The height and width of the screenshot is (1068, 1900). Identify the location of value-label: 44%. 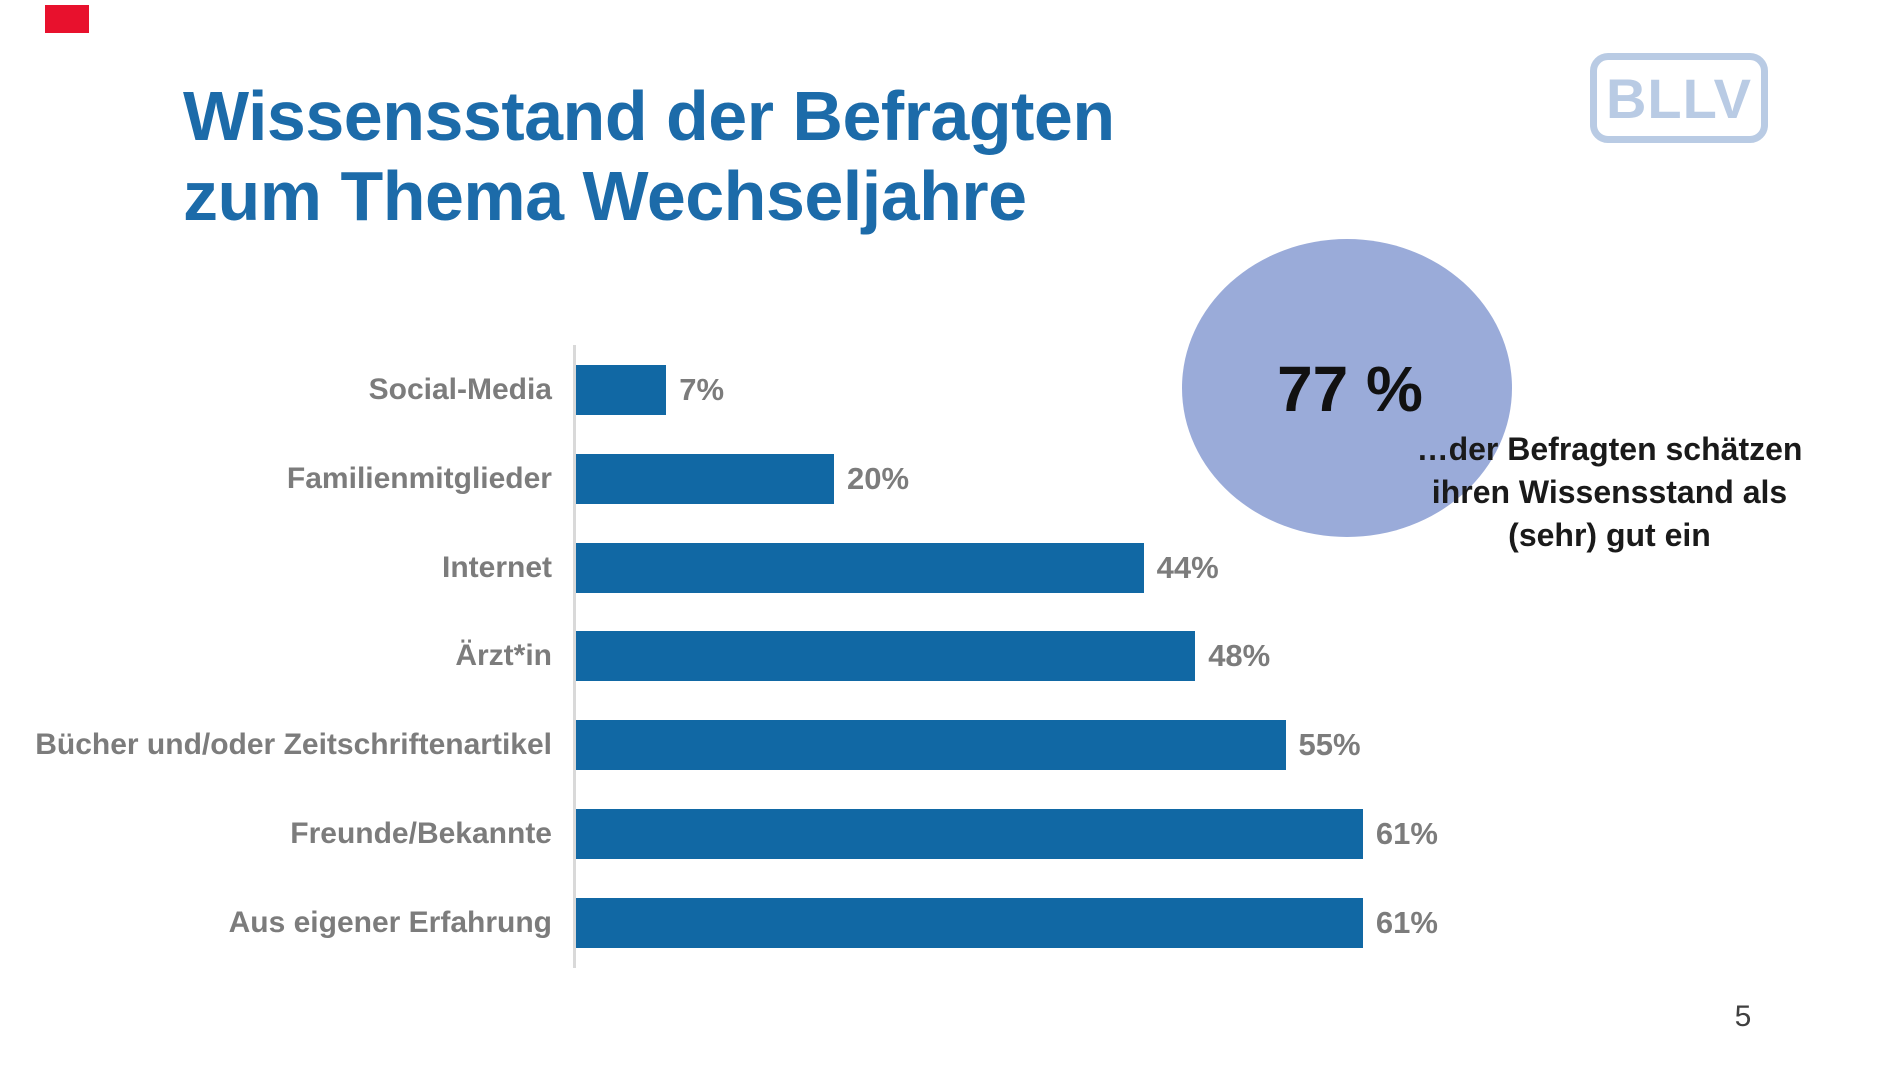
(1187, 567).